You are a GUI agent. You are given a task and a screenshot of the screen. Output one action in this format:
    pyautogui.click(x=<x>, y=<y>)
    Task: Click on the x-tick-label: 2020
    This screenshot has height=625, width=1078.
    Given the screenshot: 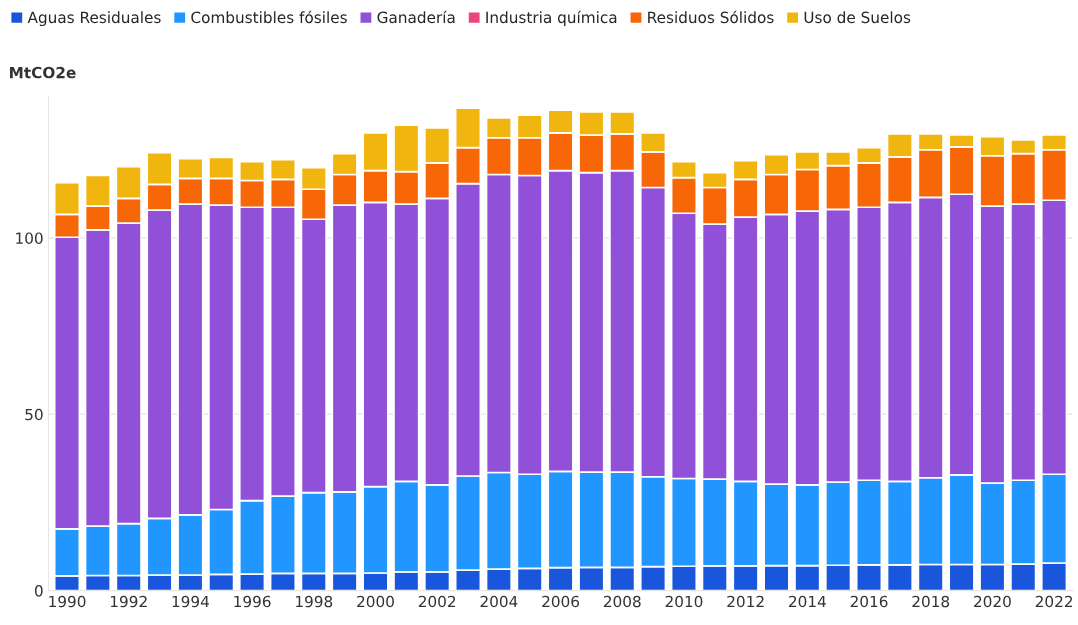 What is the action you would take?
    pyautogui.click(x=992, y=601)
    